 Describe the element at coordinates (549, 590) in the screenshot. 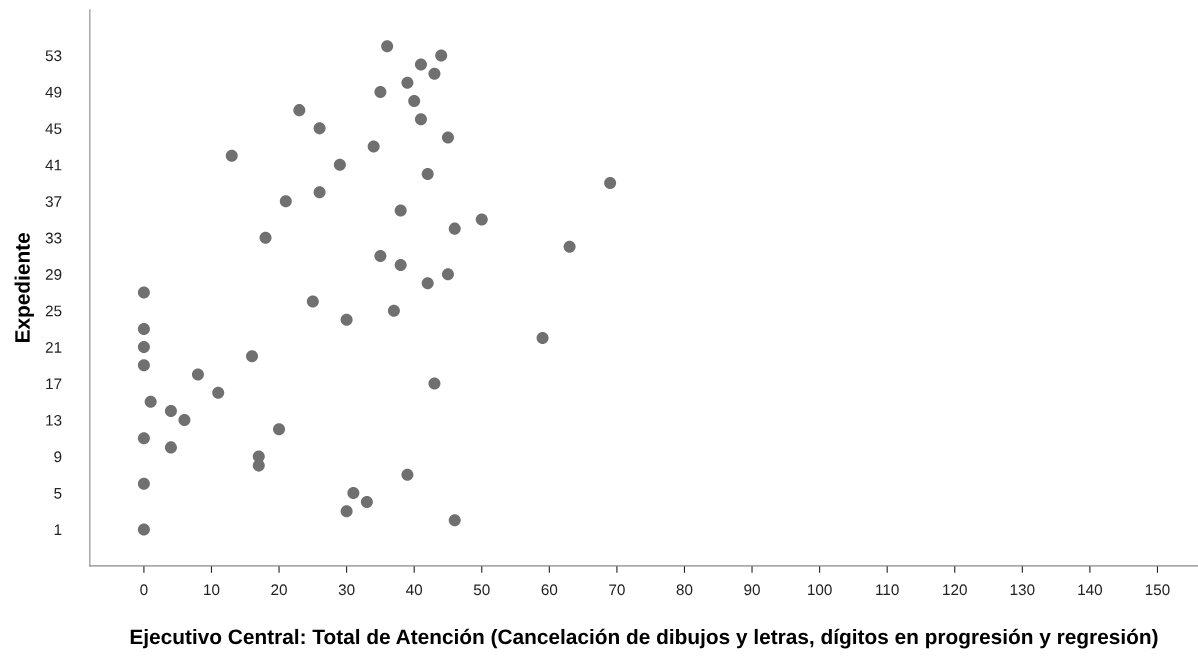

I see `x-tick-label: 60` at that location.